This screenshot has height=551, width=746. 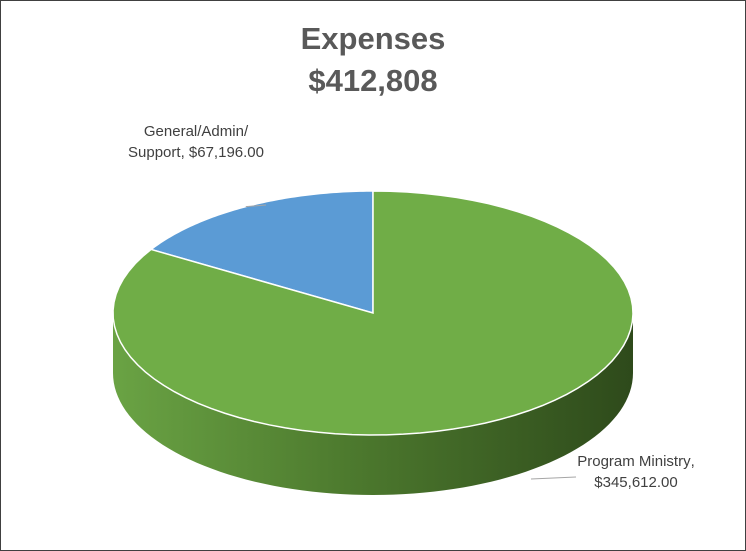 I want to click on data-label: Program Ministry, $345,612.00, so click(x=636, y=472).